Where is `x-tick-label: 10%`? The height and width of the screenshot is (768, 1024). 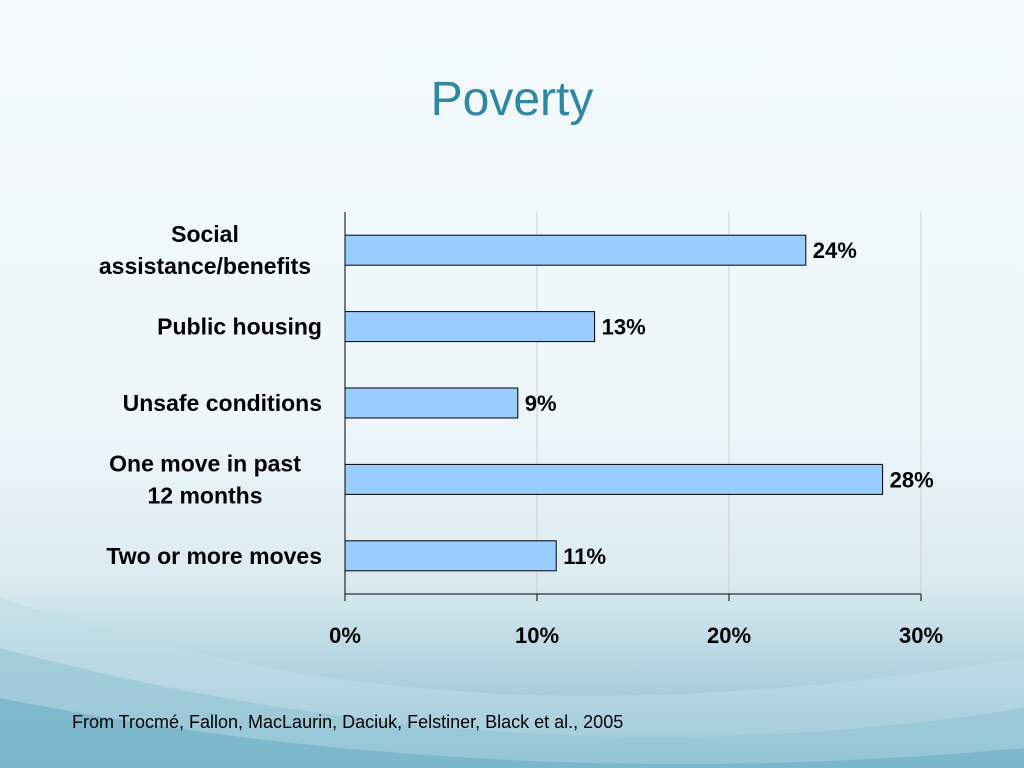 x-tick-label: 10% is located at coordinates (537, 635).